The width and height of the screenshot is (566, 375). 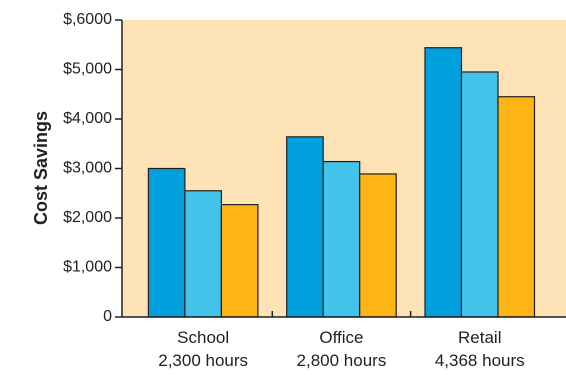 I want to click on y-tick-label: $5,000, so click(x=87, y=69).